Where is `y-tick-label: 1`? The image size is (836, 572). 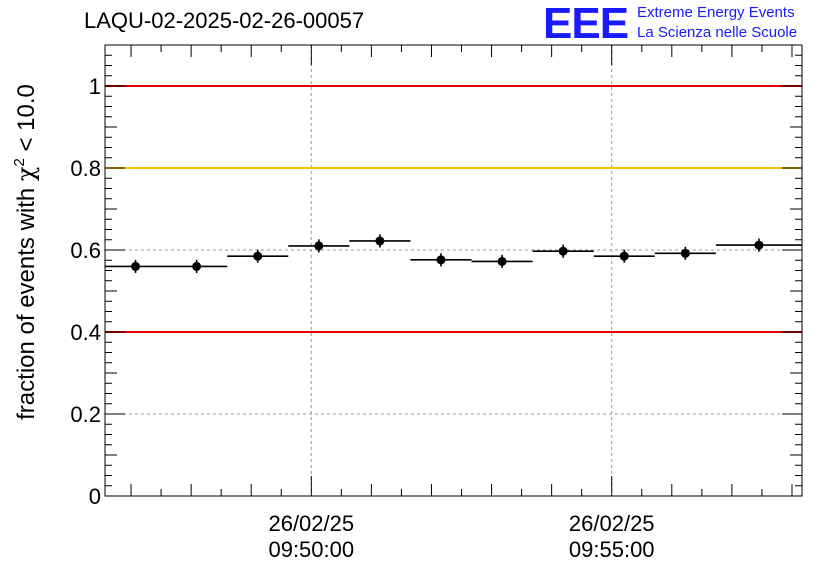 y-tick-label: 1 is located at coordinates (95, 86).